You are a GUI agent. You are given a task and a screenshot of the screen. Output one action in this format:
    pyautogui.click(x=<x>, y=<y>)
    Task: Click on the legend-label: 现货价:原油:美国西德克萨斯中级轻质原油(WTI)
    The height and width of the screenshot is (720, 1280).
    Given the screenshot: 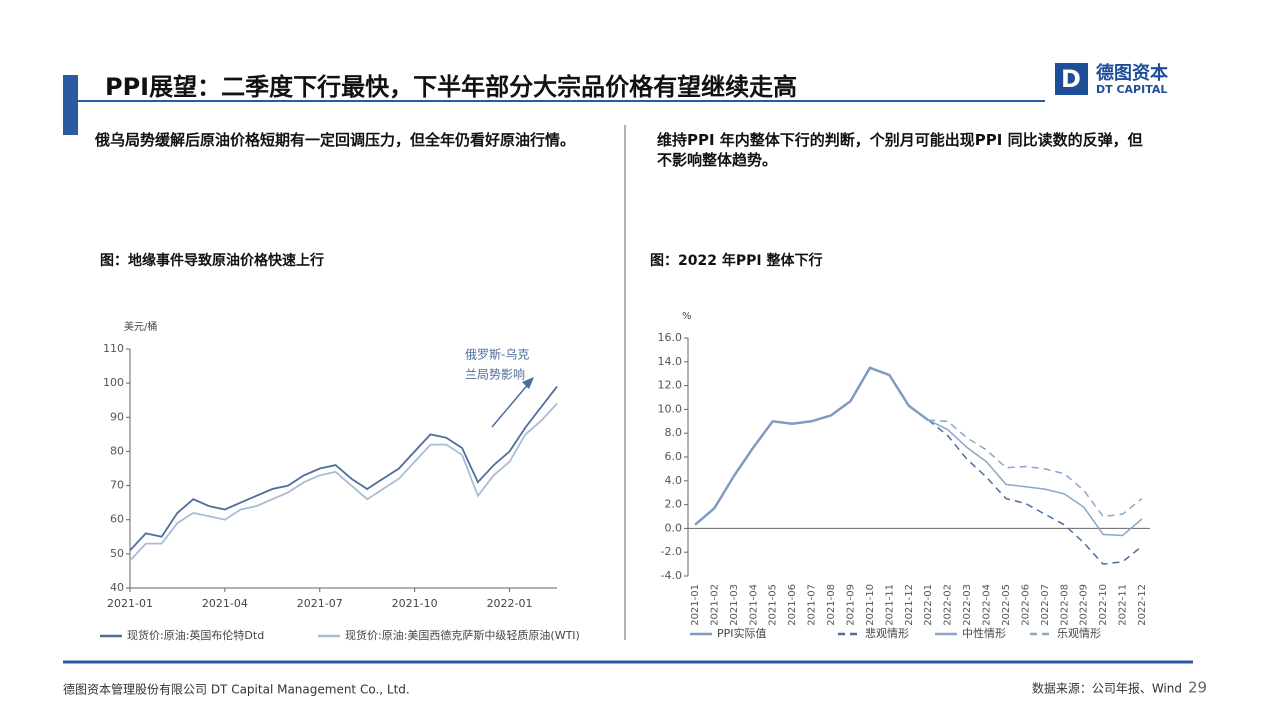 What is the action you would take?
    pyautogui.click(x=462, y=635)
    